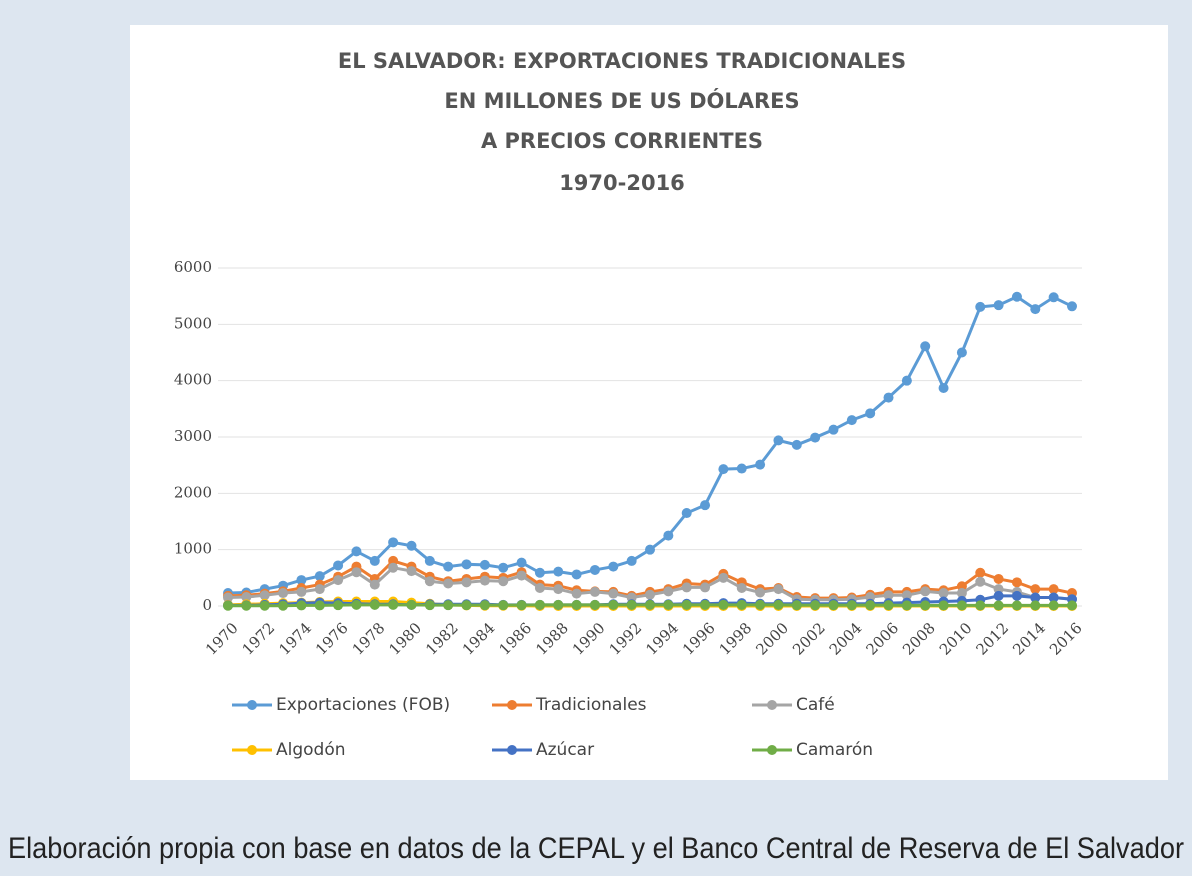 This screenshot has width=1192, height=876. What do you see at coordinates (193, 492) in the screenshot?
I see `y-tick-label: 2000` at bounding box center [193, 492].